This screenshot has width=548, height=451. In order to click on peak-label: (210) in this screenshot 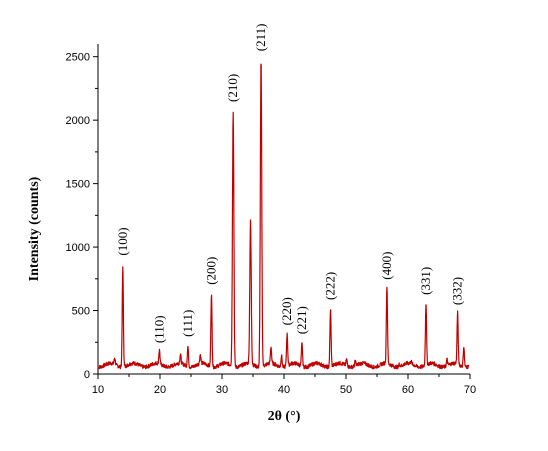, I will do `click(232, 88)`.